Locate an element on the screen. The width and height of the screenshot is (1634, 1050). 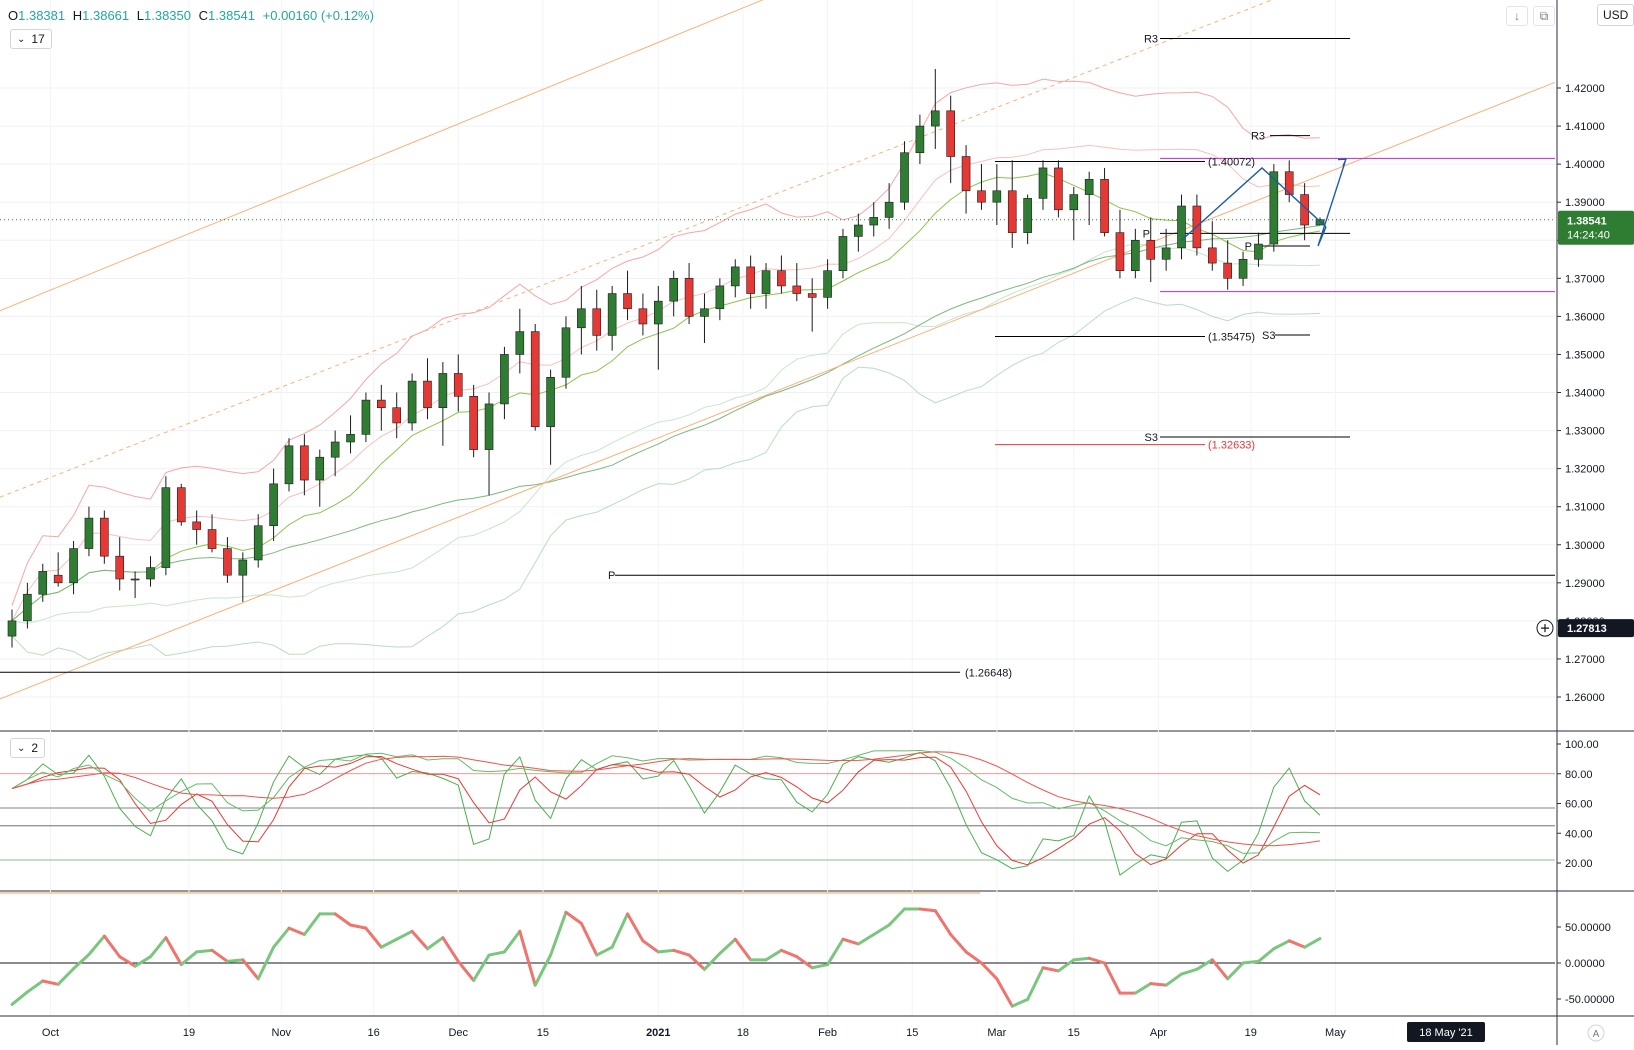
countdown-value: 14:24:40 is located at coordinates (1588, 236).